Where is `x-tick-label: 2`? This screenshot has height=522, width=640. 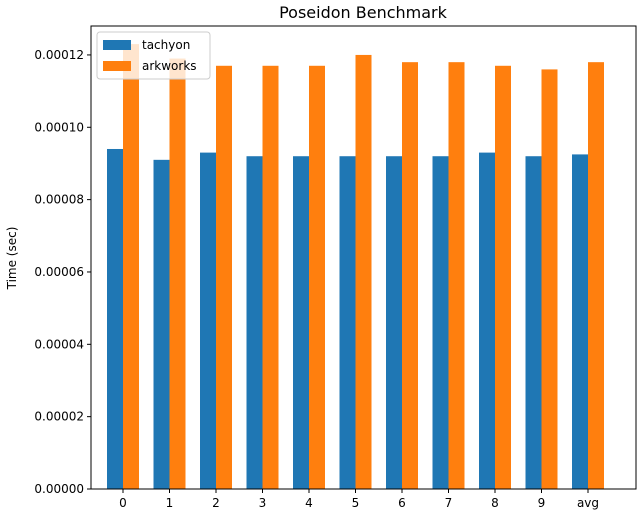 x-tick-label: 2 is located at coordinates (216, 503).